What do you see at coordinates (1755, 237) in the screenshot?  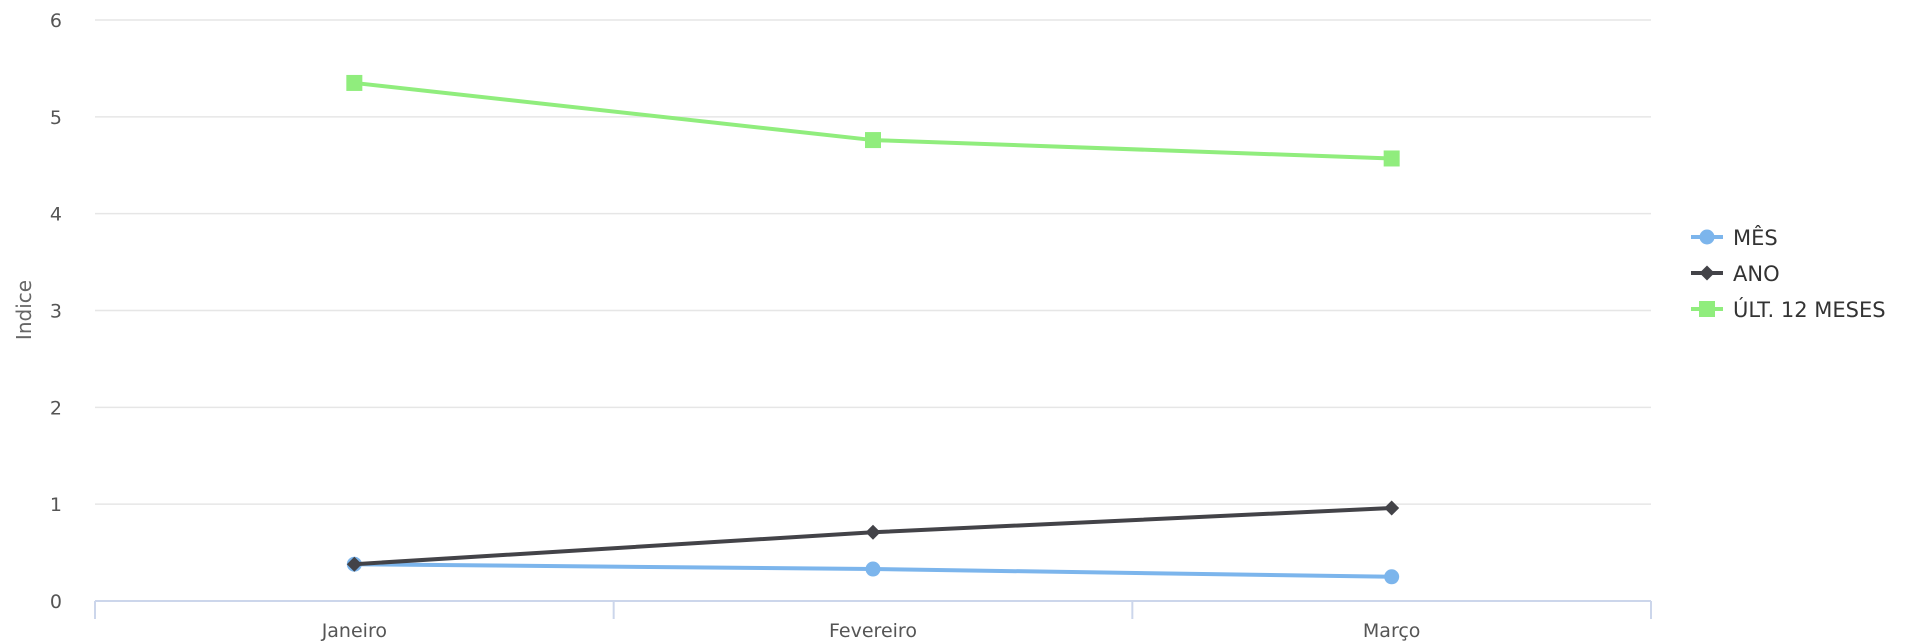 I see `legend-label: MÊS` at bounding box center [1755, 237].